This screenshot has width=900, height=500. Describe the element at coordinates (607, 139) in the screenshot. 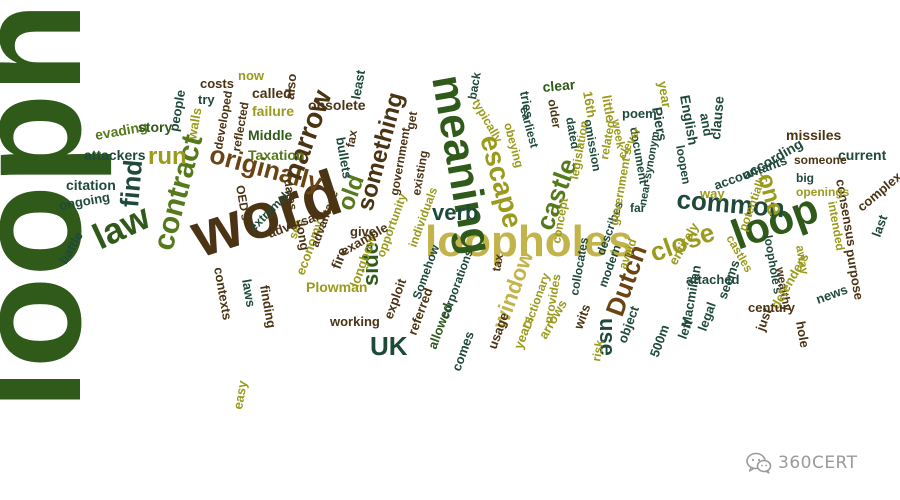

I see `cloud-word: related` at that location.